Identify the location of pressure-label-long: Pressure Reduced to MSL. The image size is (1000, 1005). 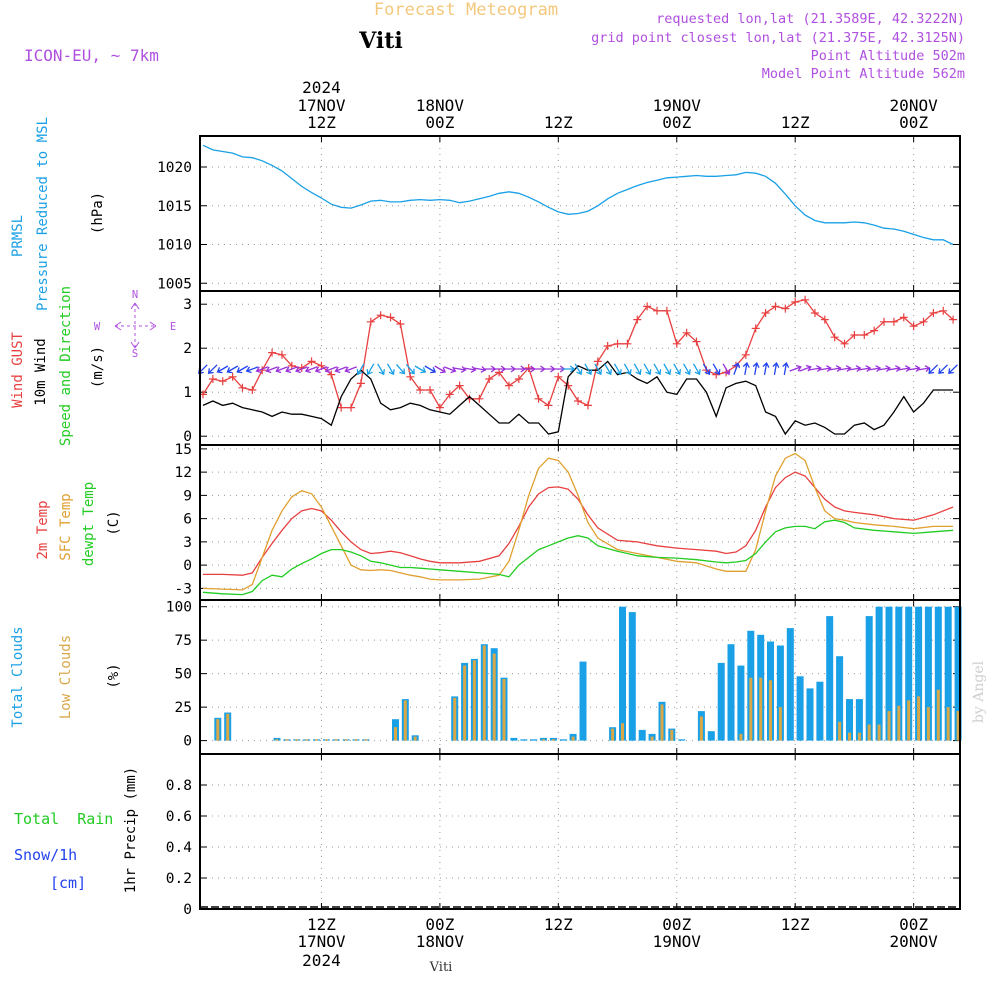
(43, 214).